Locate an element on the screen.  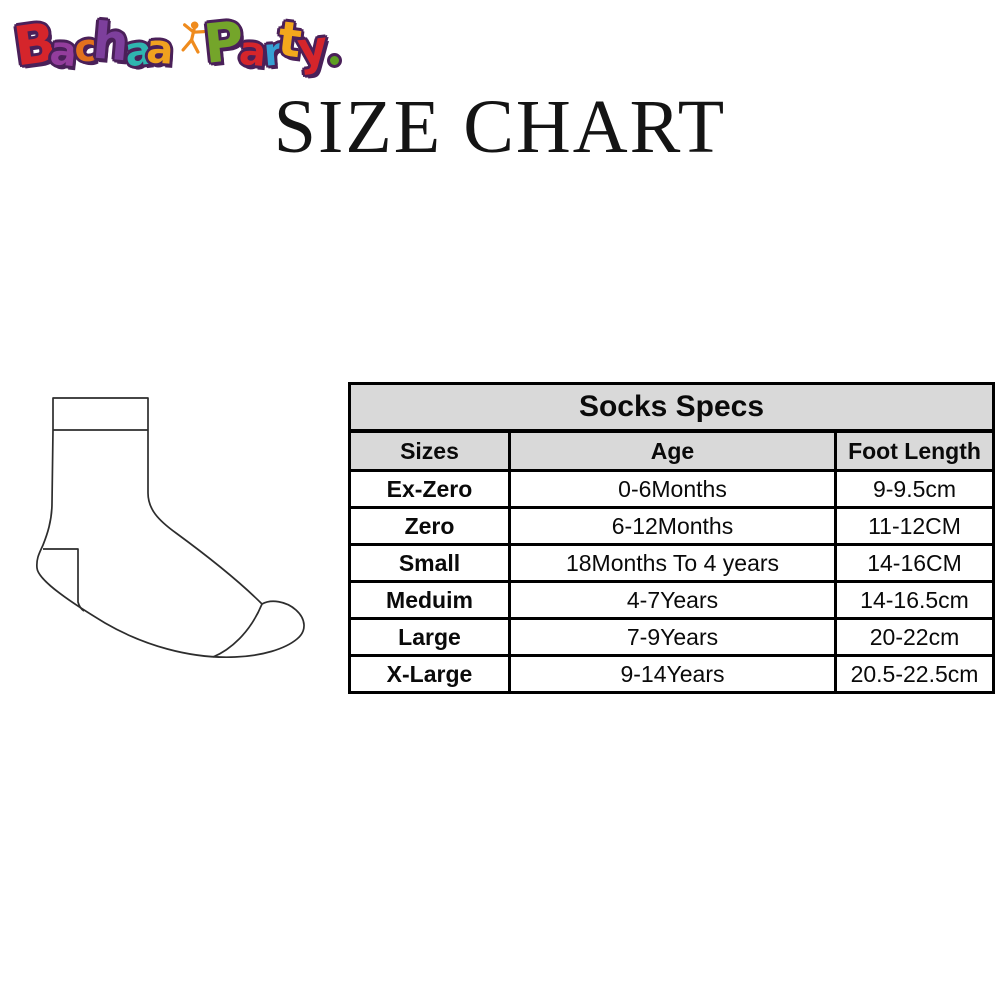
table-cell: X-Large is located at coordinates (429, 674).